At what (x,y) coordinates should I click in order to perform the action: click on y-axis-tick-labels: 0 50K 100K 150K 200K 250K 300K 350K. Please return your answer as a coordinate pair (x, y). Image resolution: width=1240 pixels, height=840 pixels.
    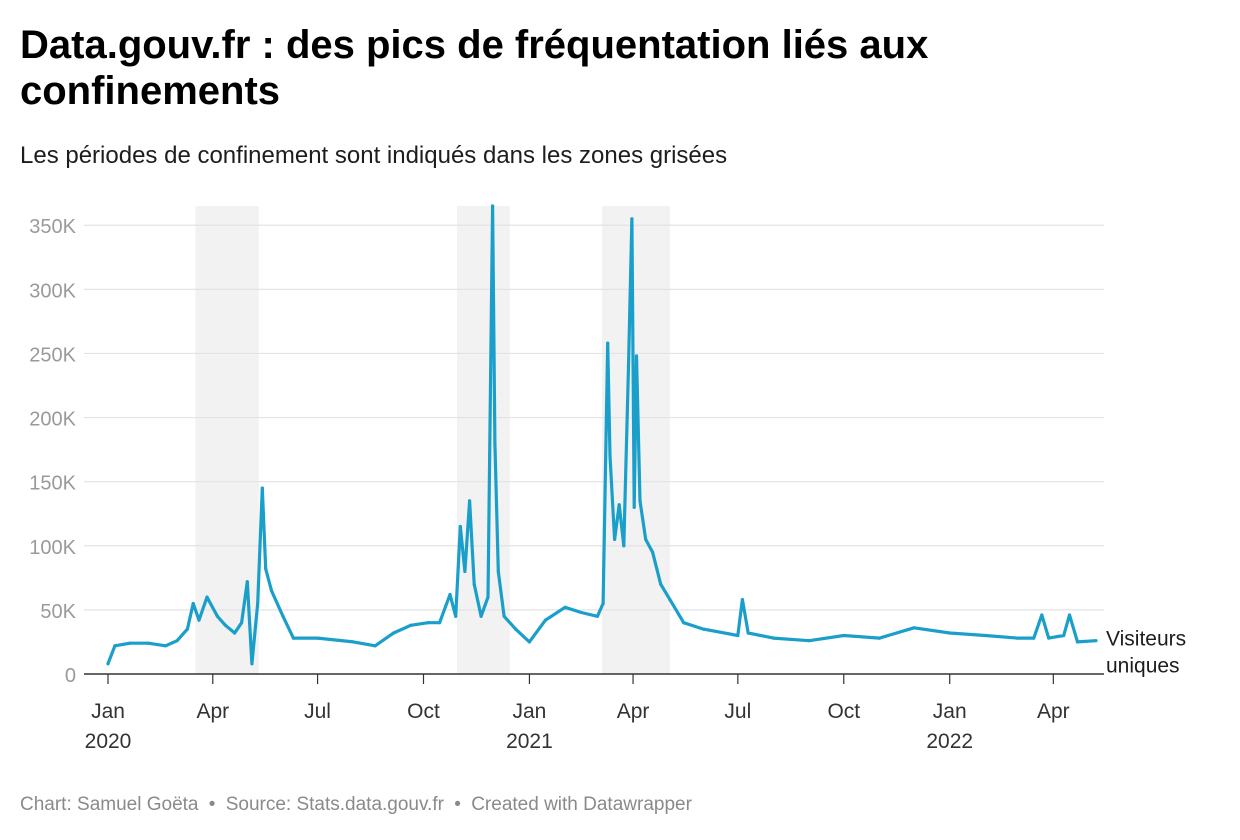
    Looking at the image, I should click on (52, 451).